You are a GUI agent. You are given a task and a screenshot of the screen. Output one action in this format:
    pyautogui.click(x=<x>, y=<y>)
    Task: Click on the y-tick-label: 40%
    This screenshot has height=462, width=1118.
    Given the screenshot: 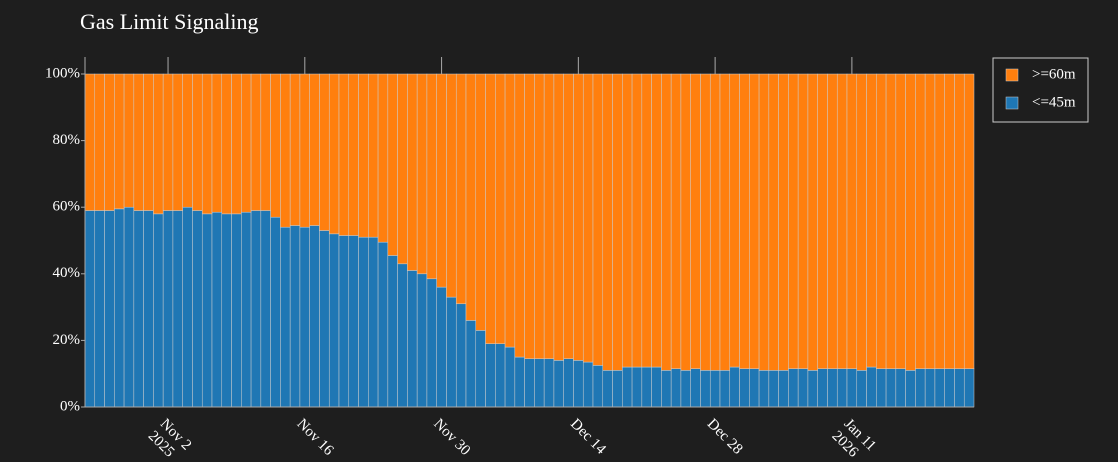 What is the action you would take?
    pyautogui.click(x=67, y=273)
    